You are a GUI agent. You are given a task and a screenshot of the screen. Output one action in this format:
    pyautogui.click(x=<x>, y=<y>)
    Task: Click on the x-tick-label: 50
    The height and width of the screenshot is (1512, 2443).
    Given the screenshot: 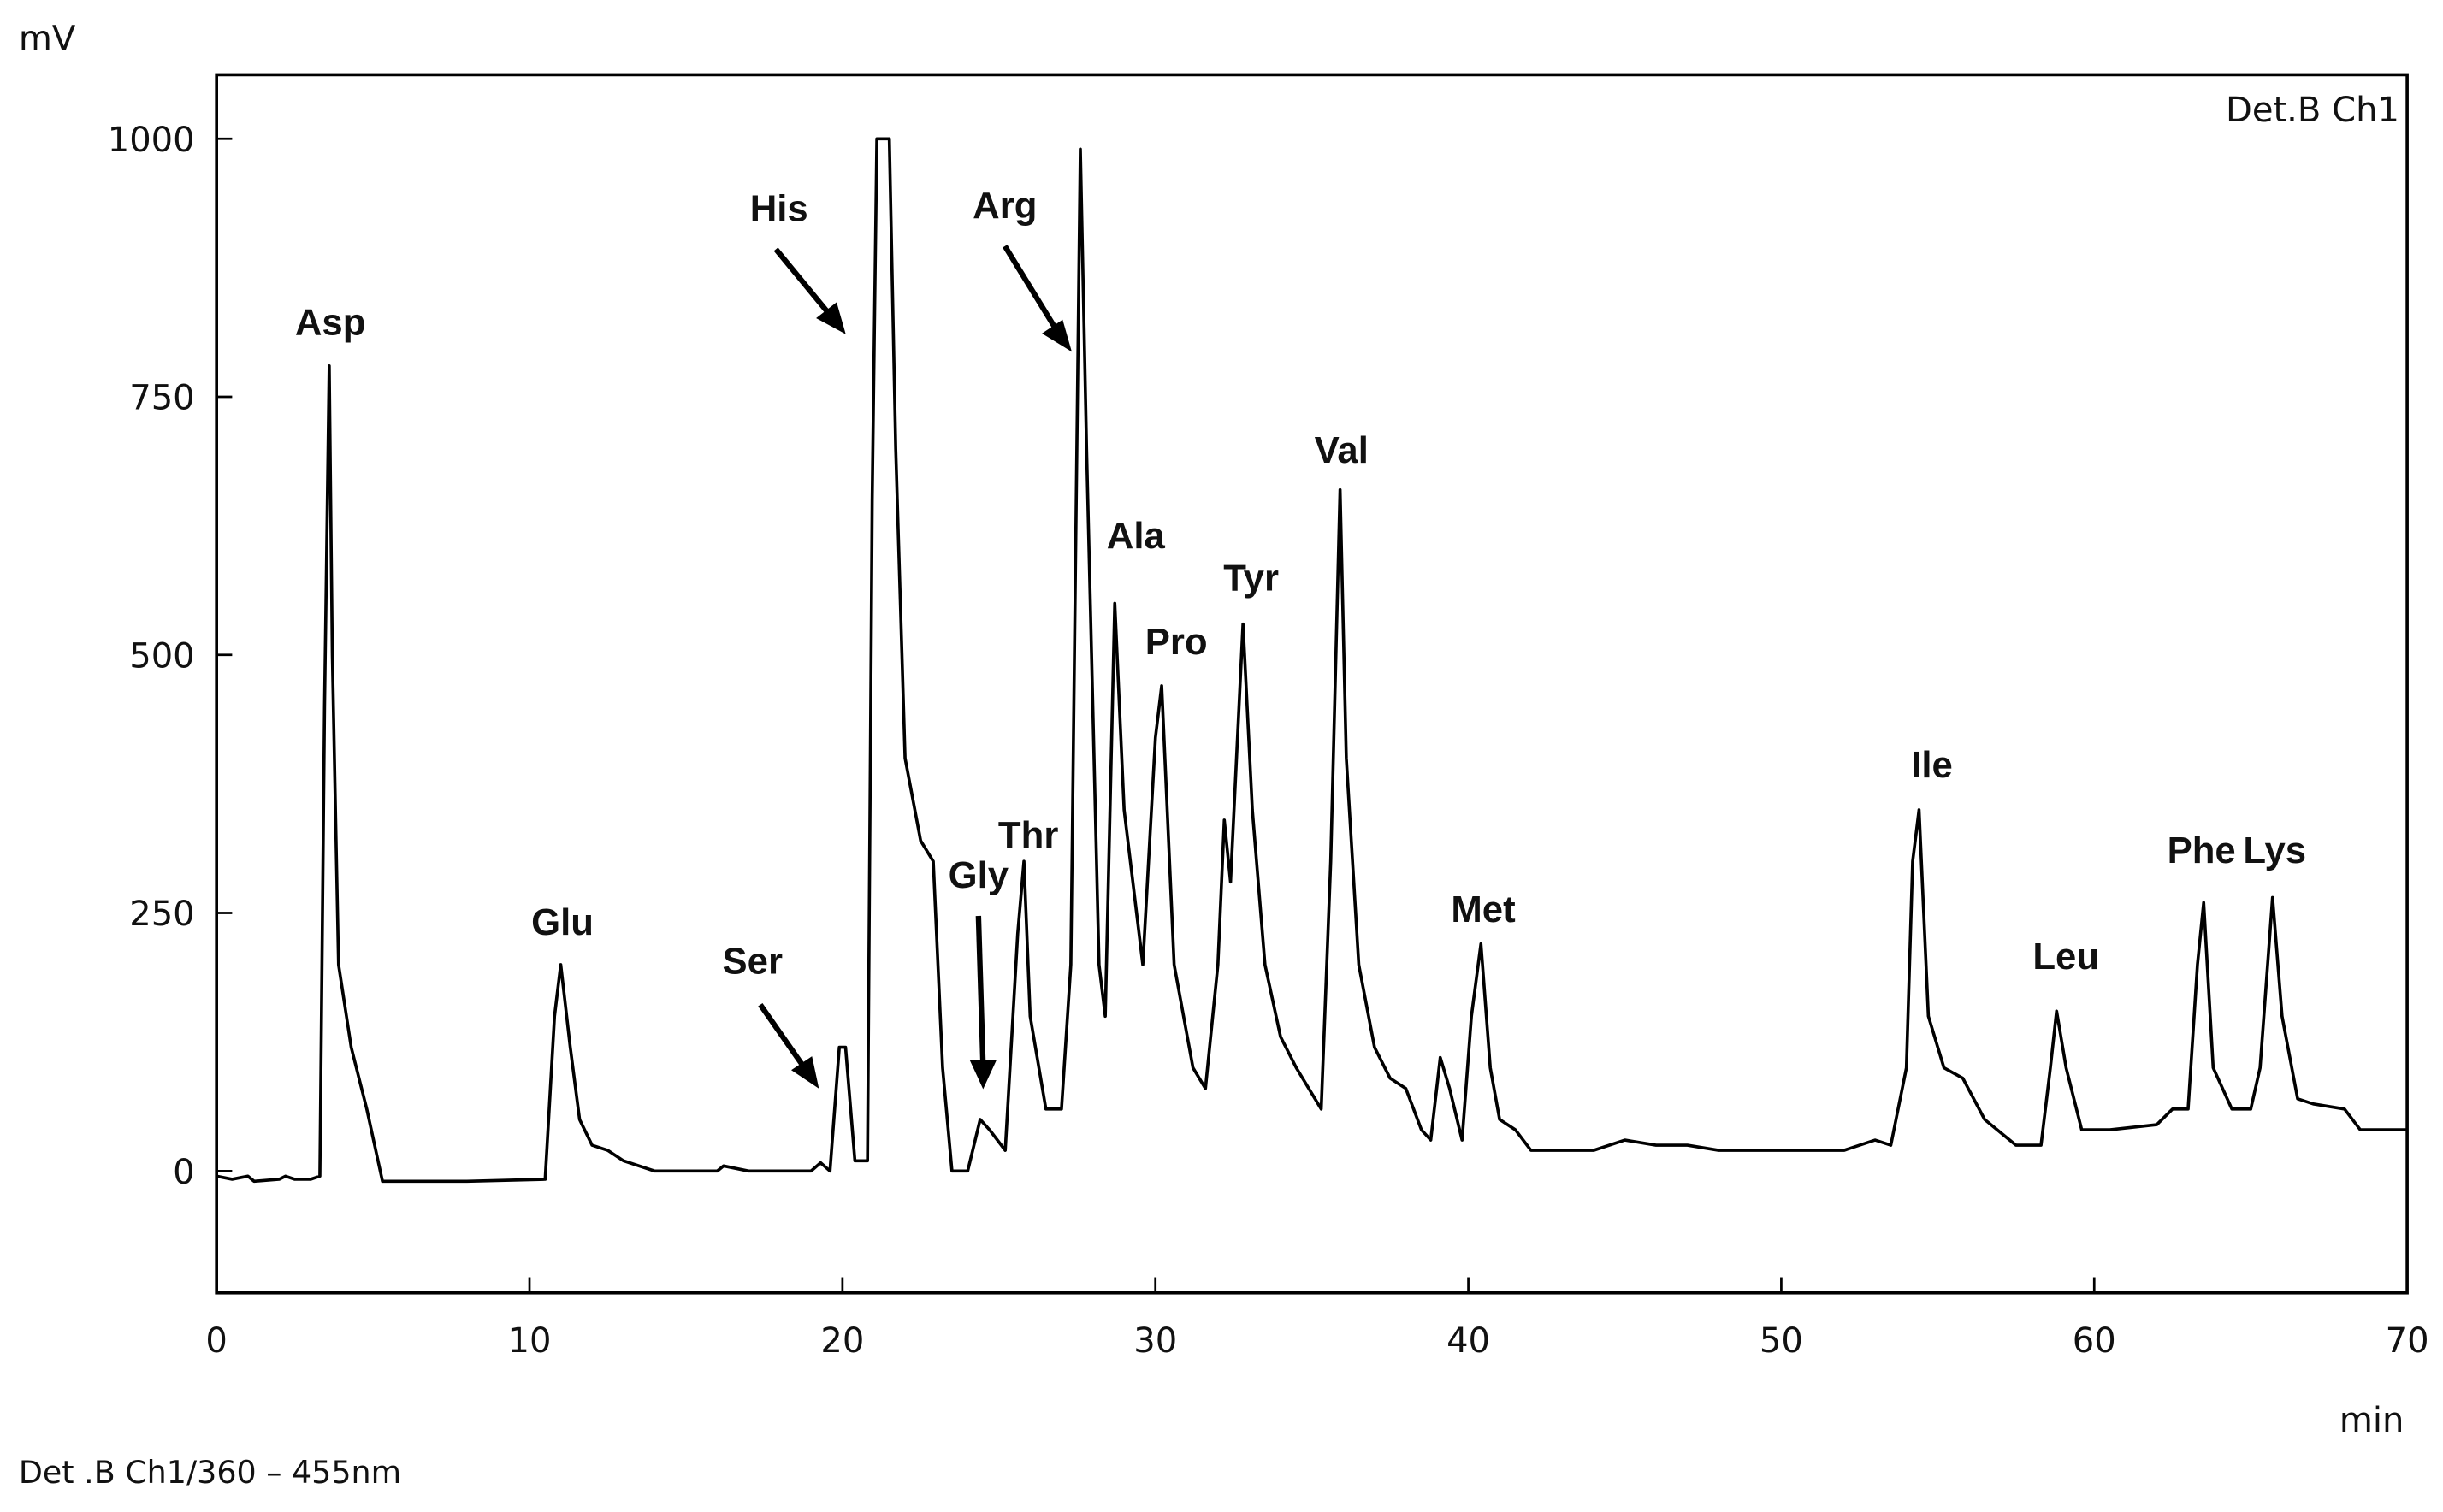 What is the action you would take?
    pyautogui.click(x=1781, y=1341)
    